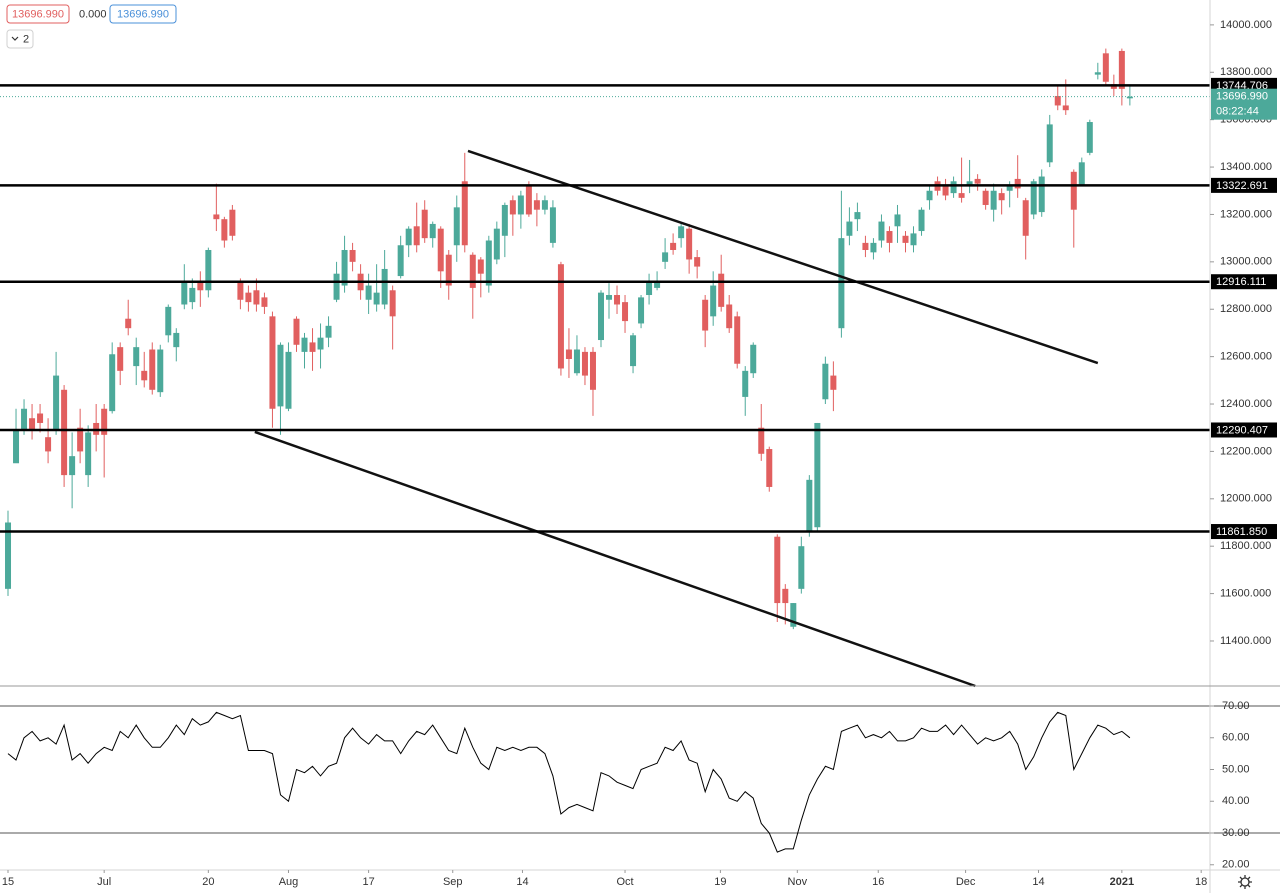 This screenshot has width=1280, height=893. Describe the element at coordinates (104, 882) in the screenshot. I see `x-tick-label: Jul` at that location.